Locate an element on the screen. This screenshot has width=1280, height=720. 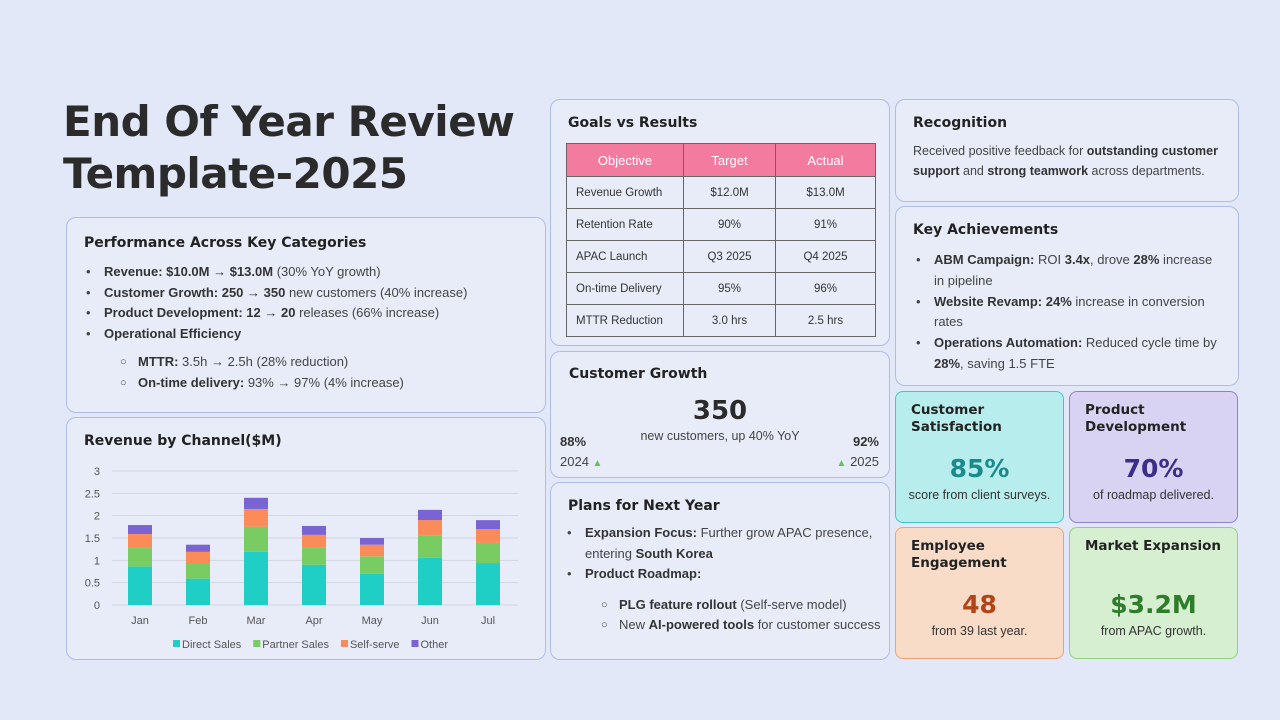
page-title: End Of Year Review Template-2025 is located at coordinates (289, 148).